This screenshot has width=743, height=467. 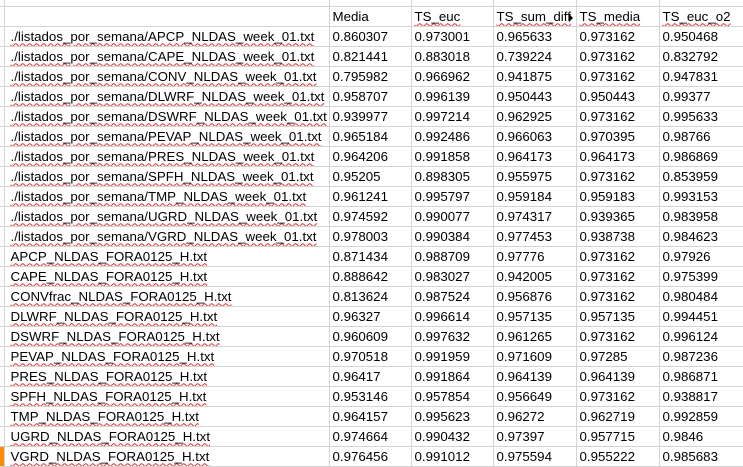 I want to click on value-cell: 0.956649, so click(x=535, y=396).